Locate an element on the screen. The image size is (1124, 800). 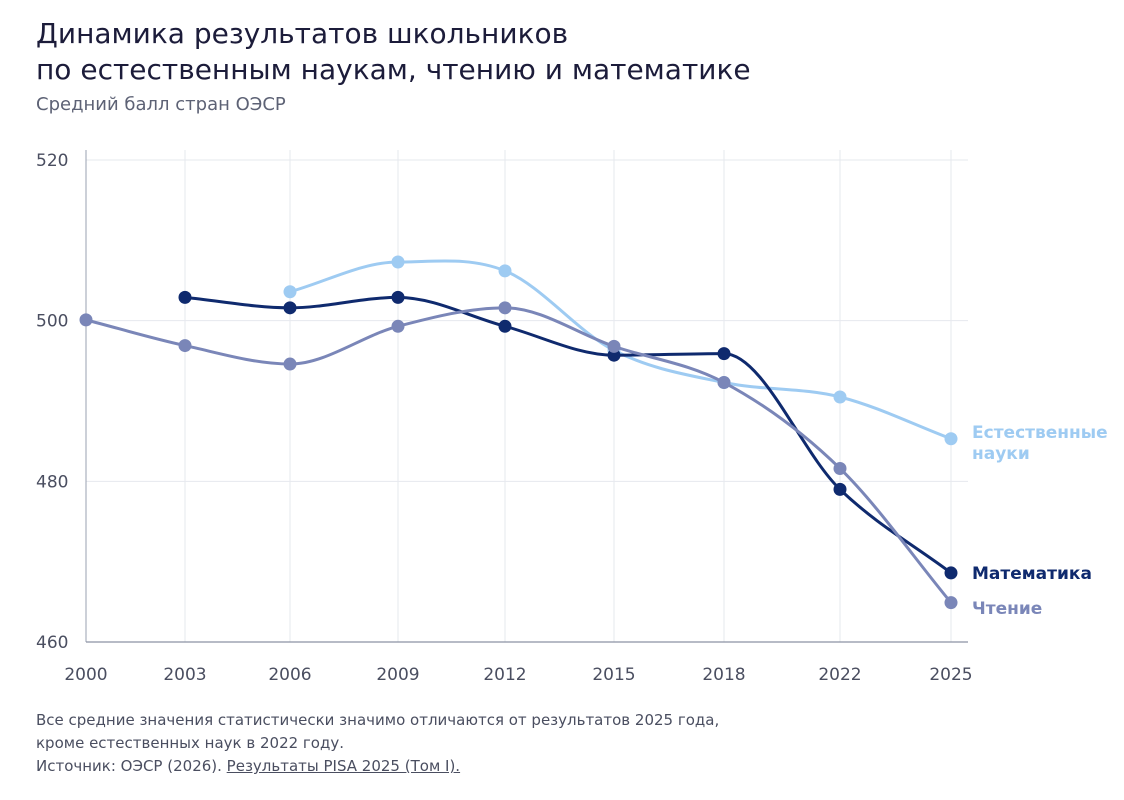
x-tick-label: 2015 is located at coordinates (613, 675).